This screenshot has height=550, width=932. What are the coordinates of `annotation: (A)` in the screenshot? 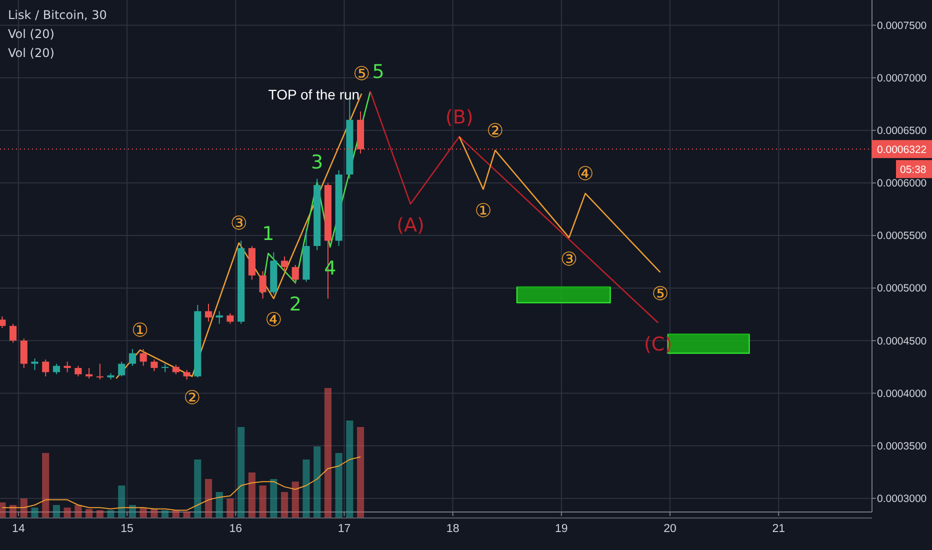 It's located at (410, 225).